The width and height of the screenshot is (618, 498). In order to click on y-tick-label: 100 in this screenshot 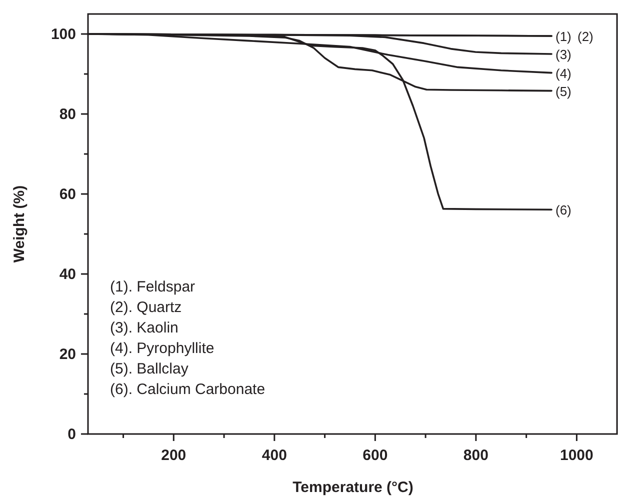, I will do `click(63, 34)`.